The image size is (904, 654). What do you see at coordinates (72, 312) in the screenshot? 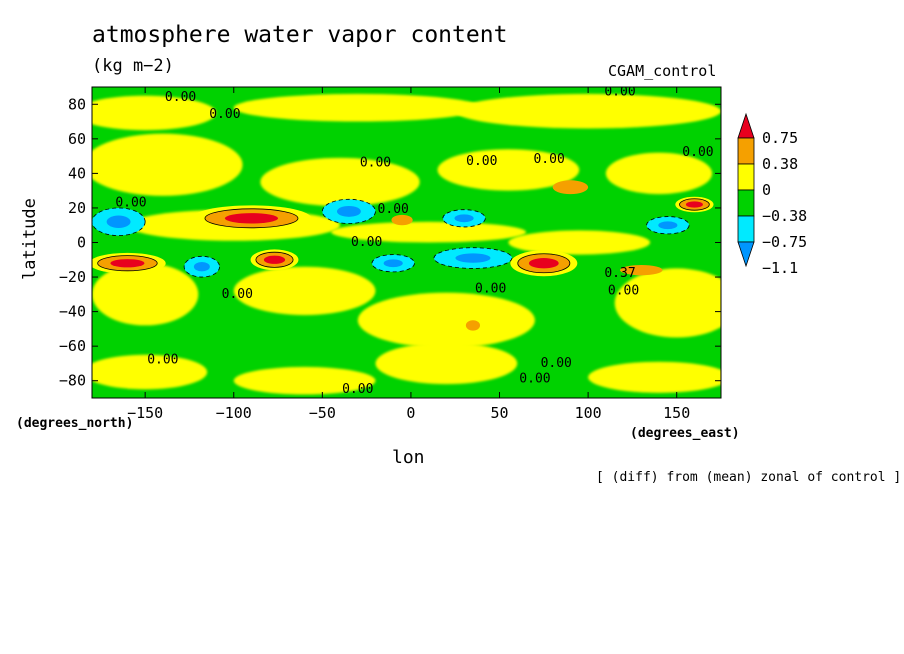
I see `y-tick-label: −40` at bounding box center [72, 312].